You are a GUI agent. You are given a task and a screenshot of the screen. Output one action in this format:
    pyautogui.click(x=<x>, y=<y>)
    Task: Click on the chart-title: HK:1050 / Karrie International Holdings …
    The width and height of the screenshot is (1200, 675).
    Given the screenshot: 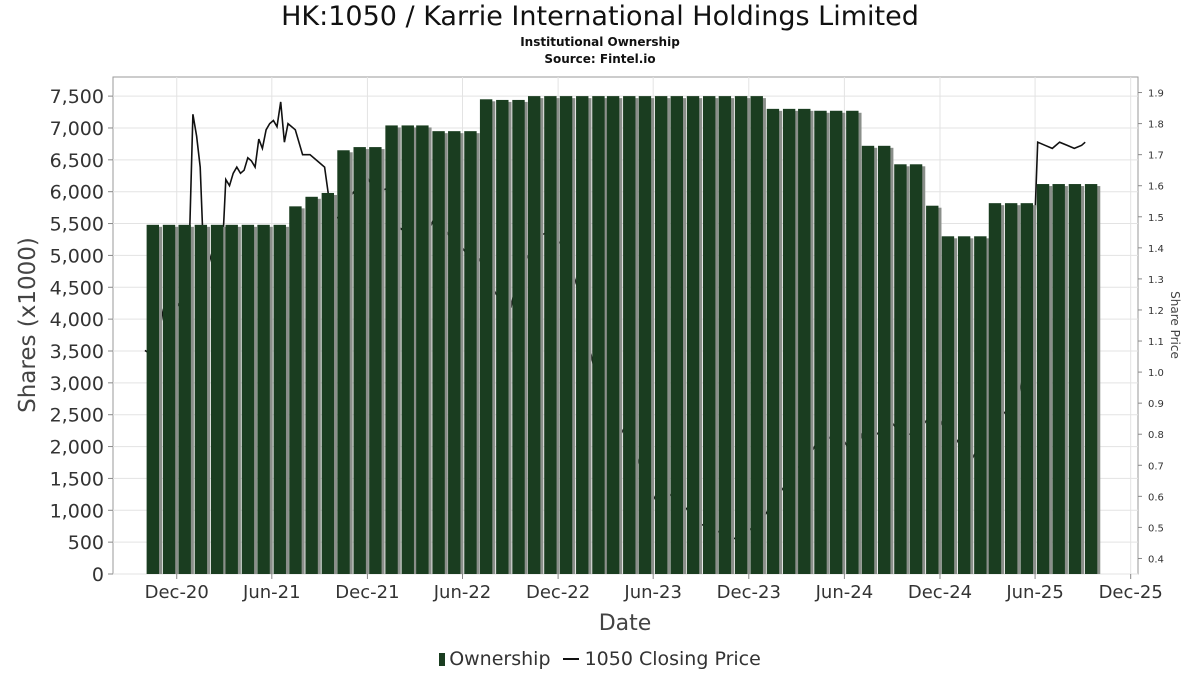 What is the action you would take?
    pyautogui.click(x=600, y=16)
    